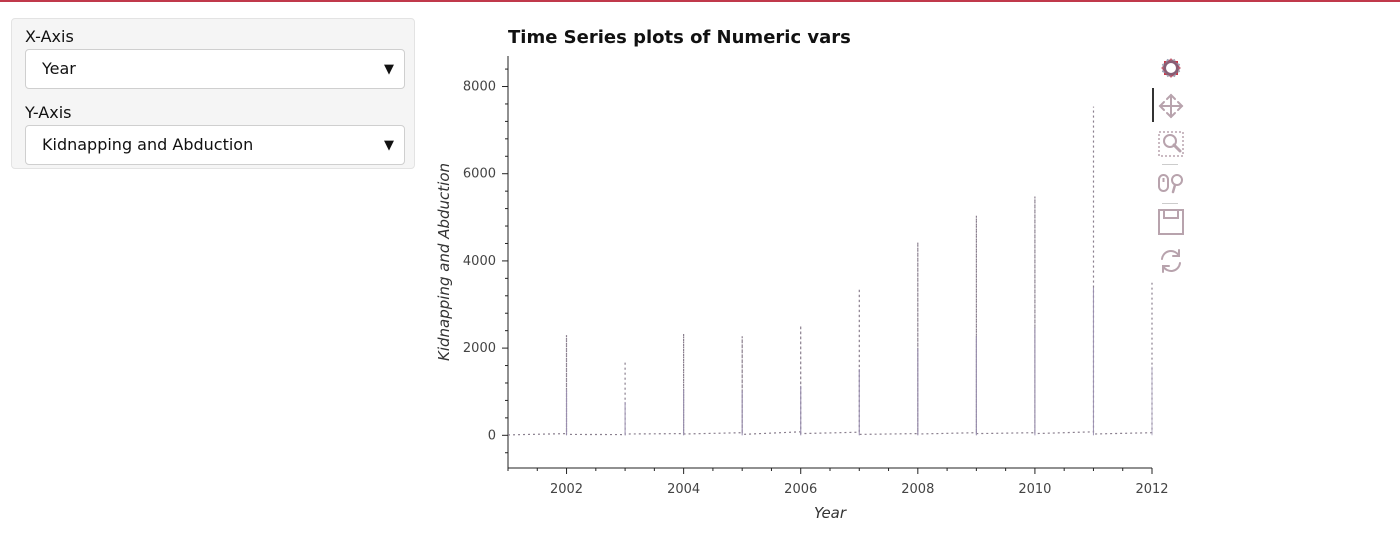 This screenshot has width=1400, height=544. I want to click on x-axis-select: Year ▼, so click(215, 69).